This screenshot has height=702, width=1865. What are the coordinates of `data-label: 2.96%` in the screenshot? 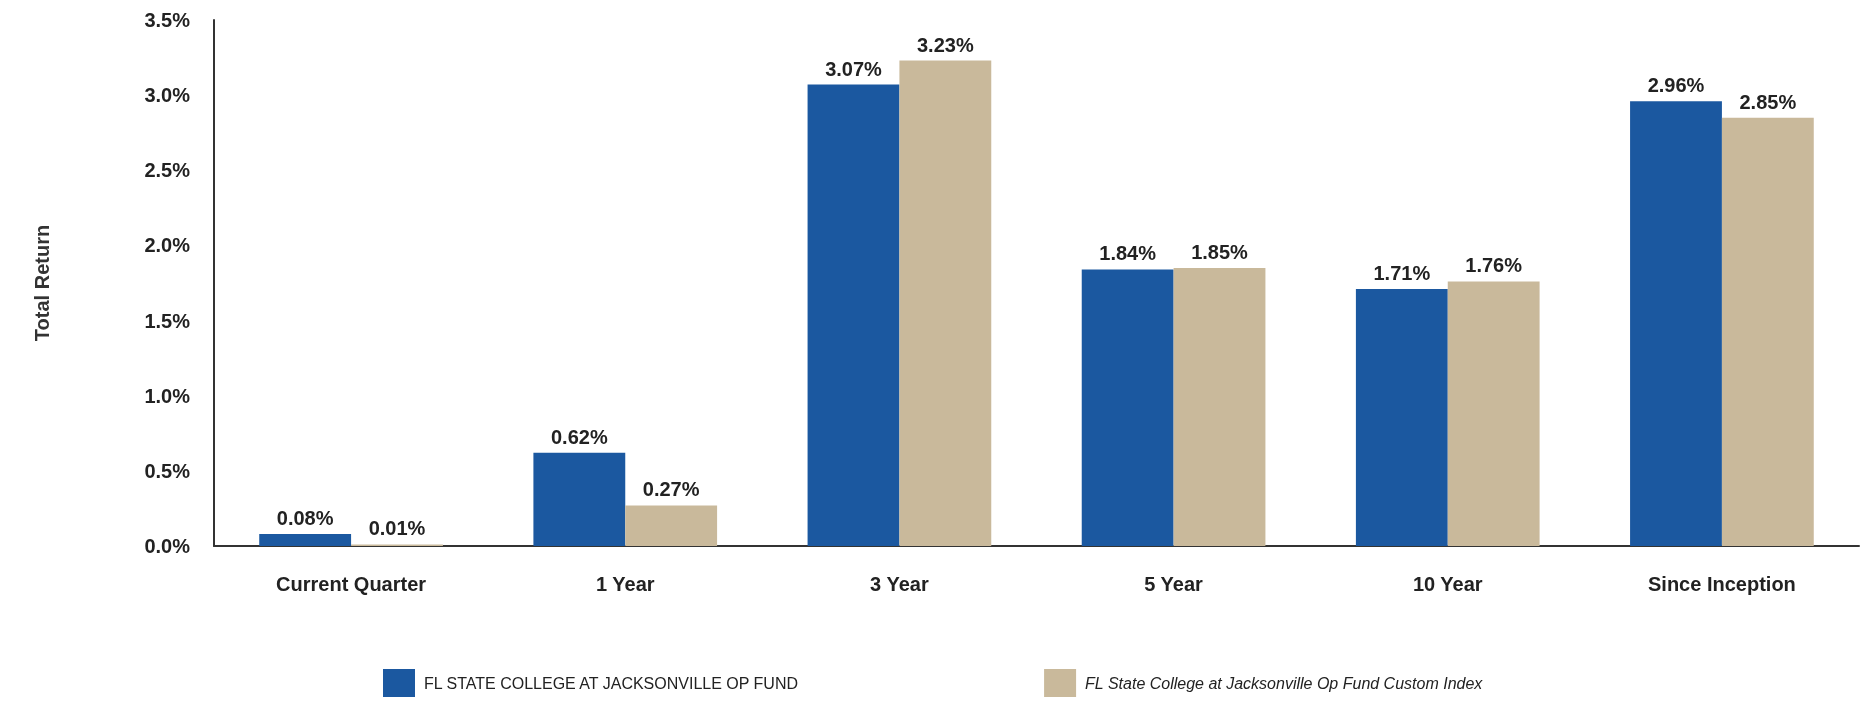 It's located at (1676, 85).